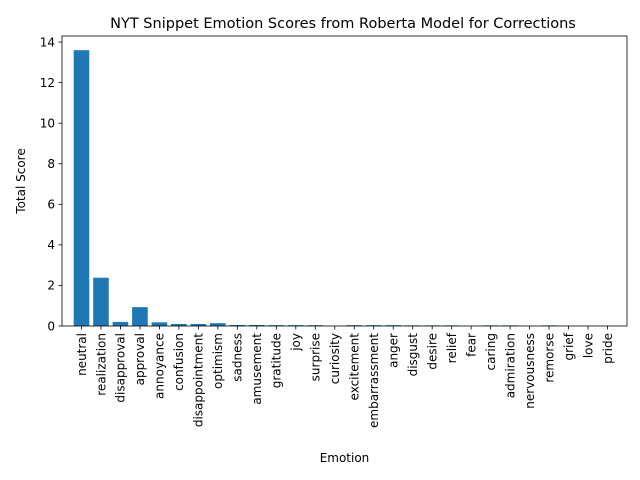 The height and width of the screenshot is (480, 640). Describe the element at coordinates (51, 205) in the screenshot. I see `y-tick-label: 6` at that location.